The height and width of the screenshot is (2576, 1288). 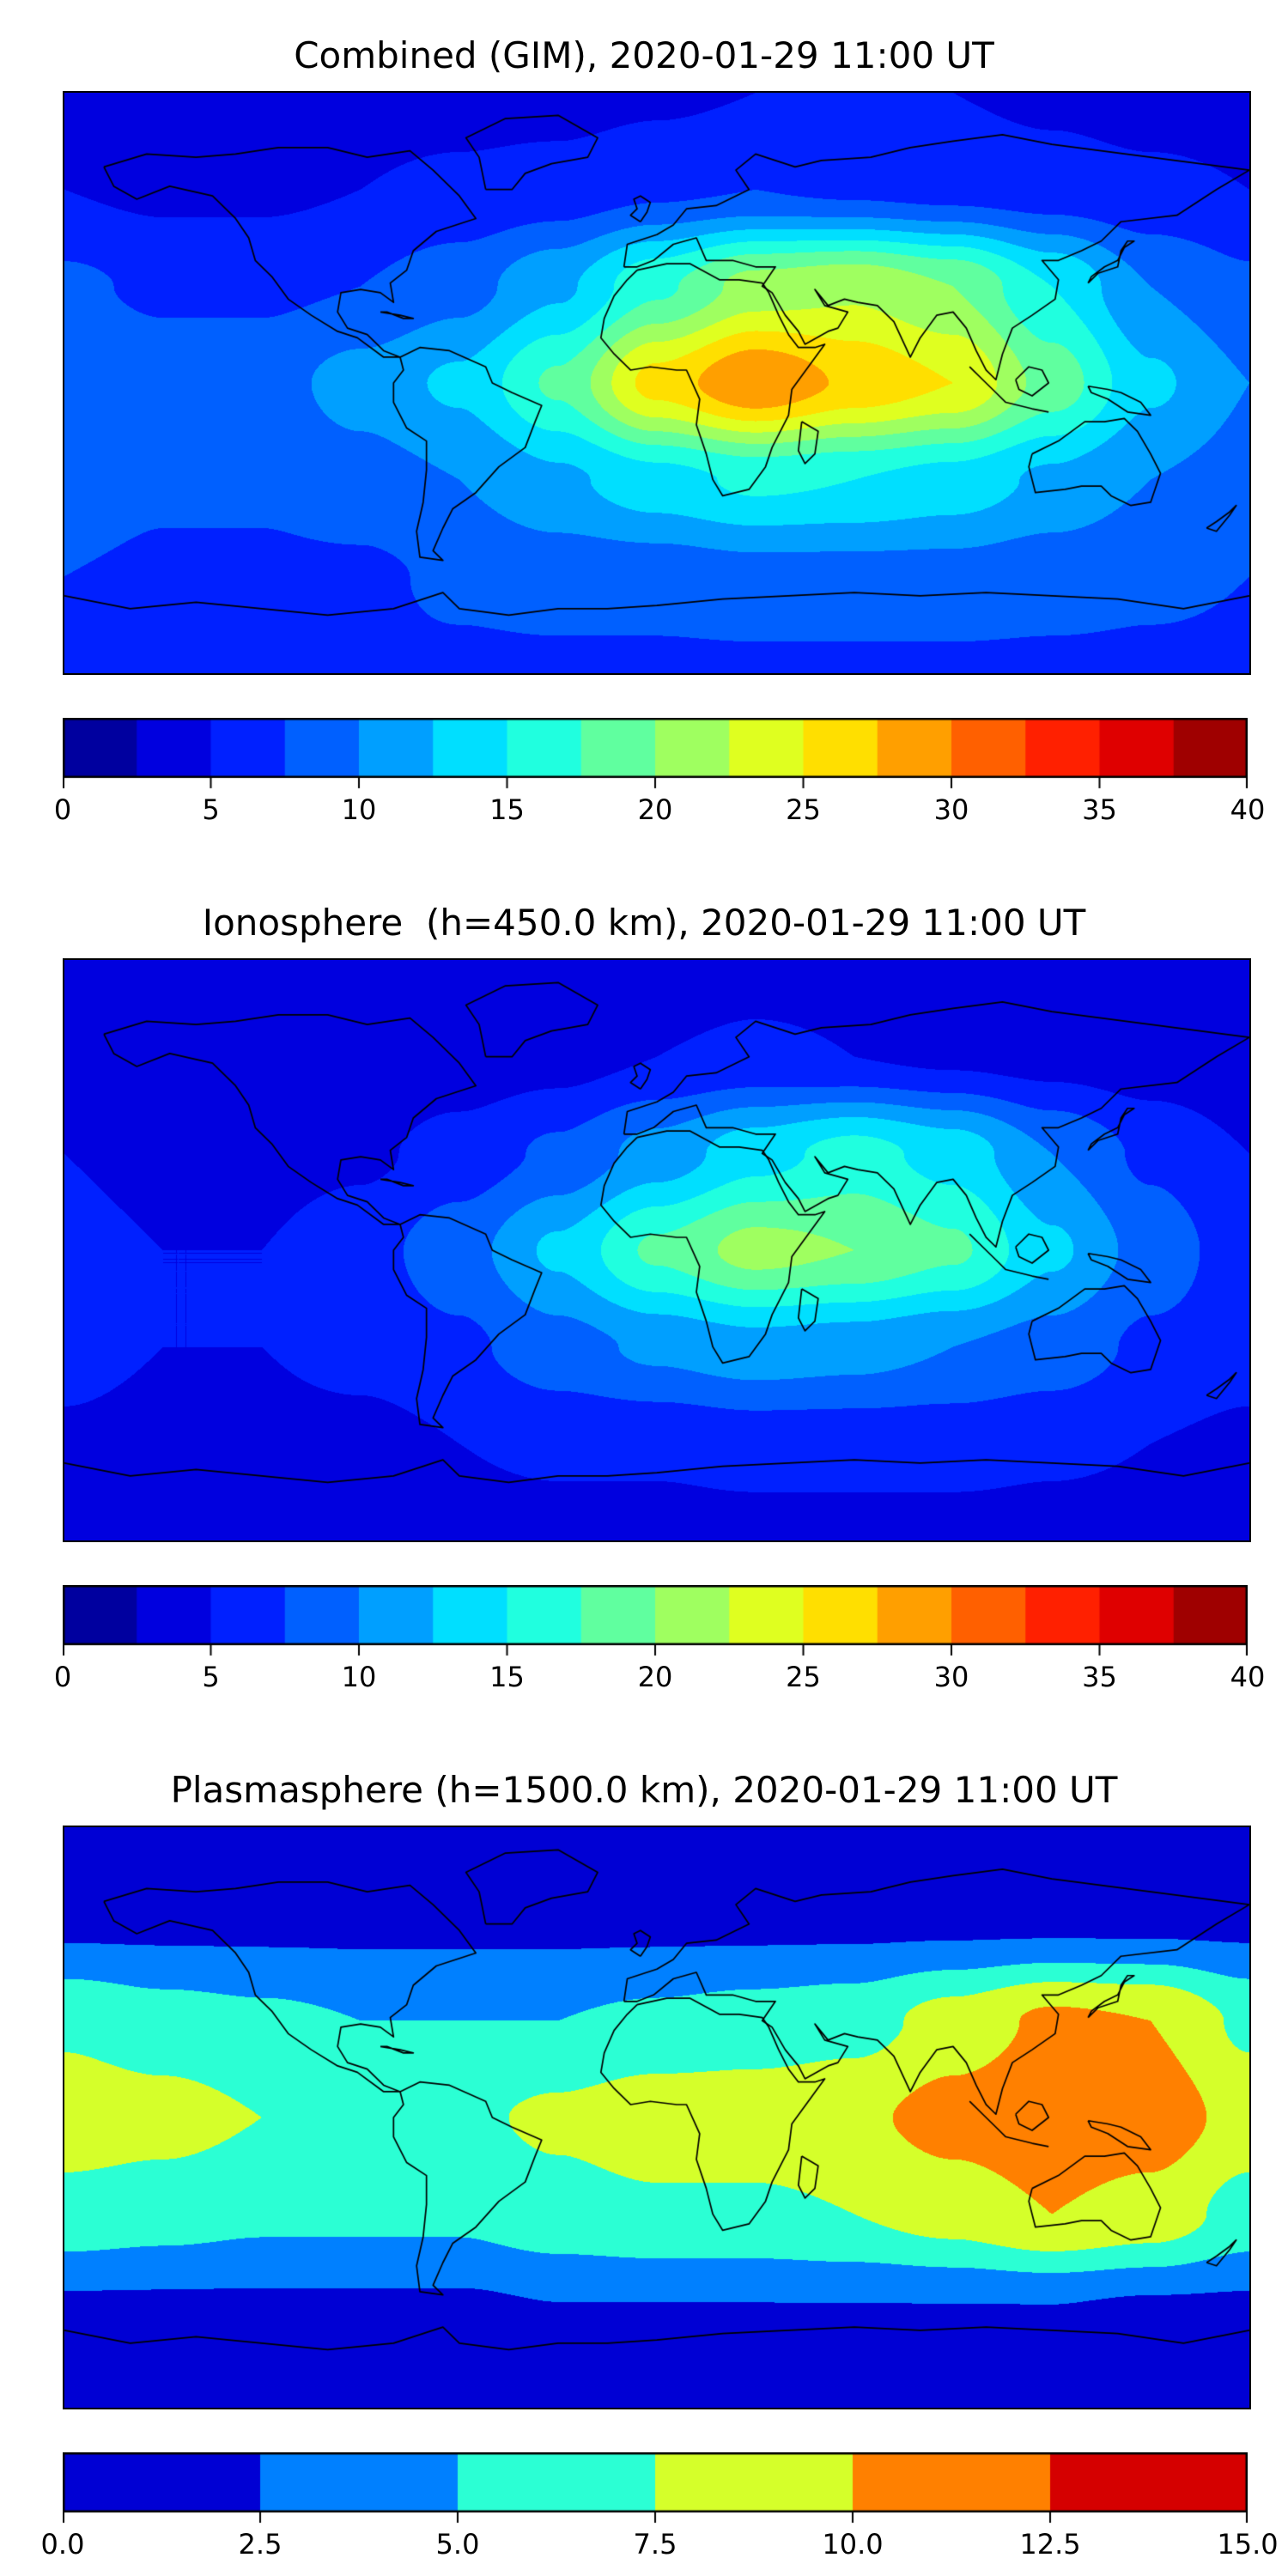 I want to click on tick-label: 0.0, so click(x=62, y=2544).